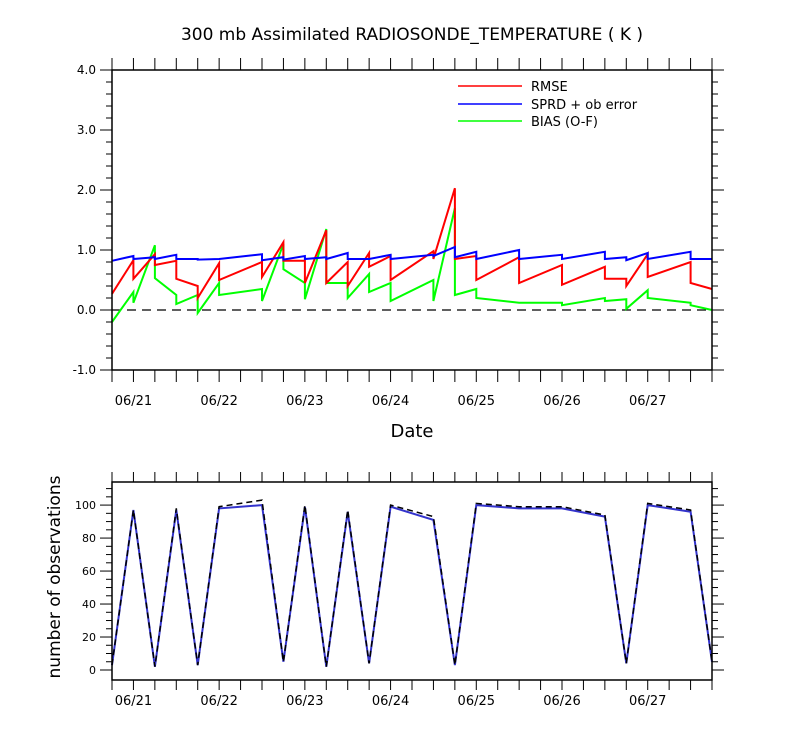 This screenshot has height=750, width=800. I want to click on series-line-sprd-ob-error, so click(411, 253).